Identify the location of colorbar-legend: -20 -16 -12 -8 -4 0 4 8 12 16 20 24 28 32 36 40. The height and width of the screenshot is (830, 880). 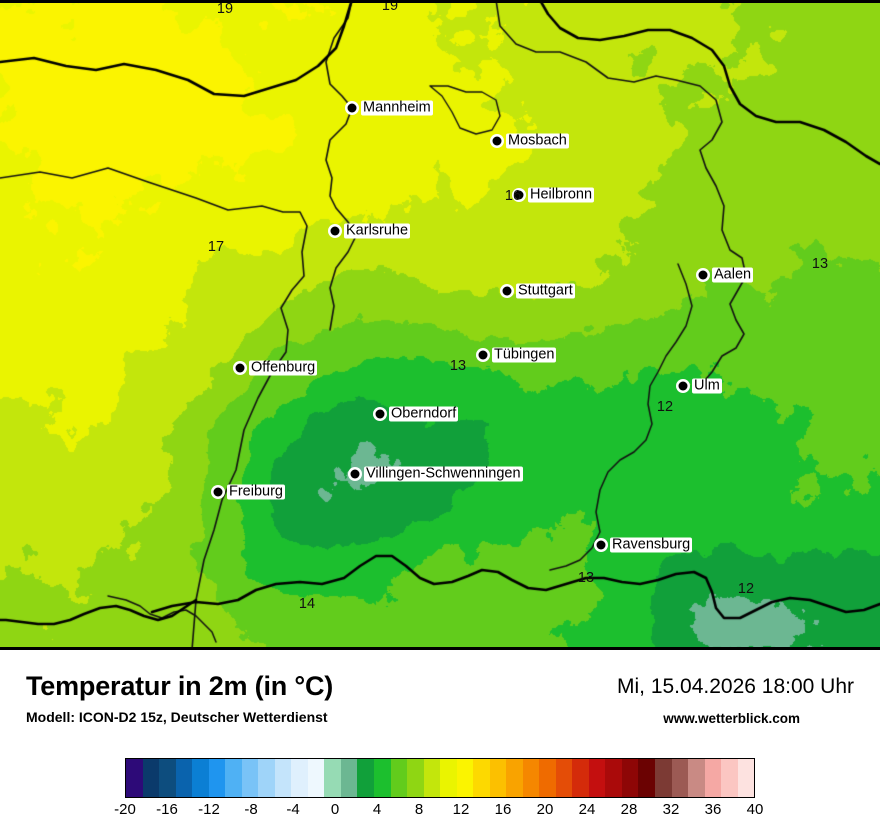
(438, 792).